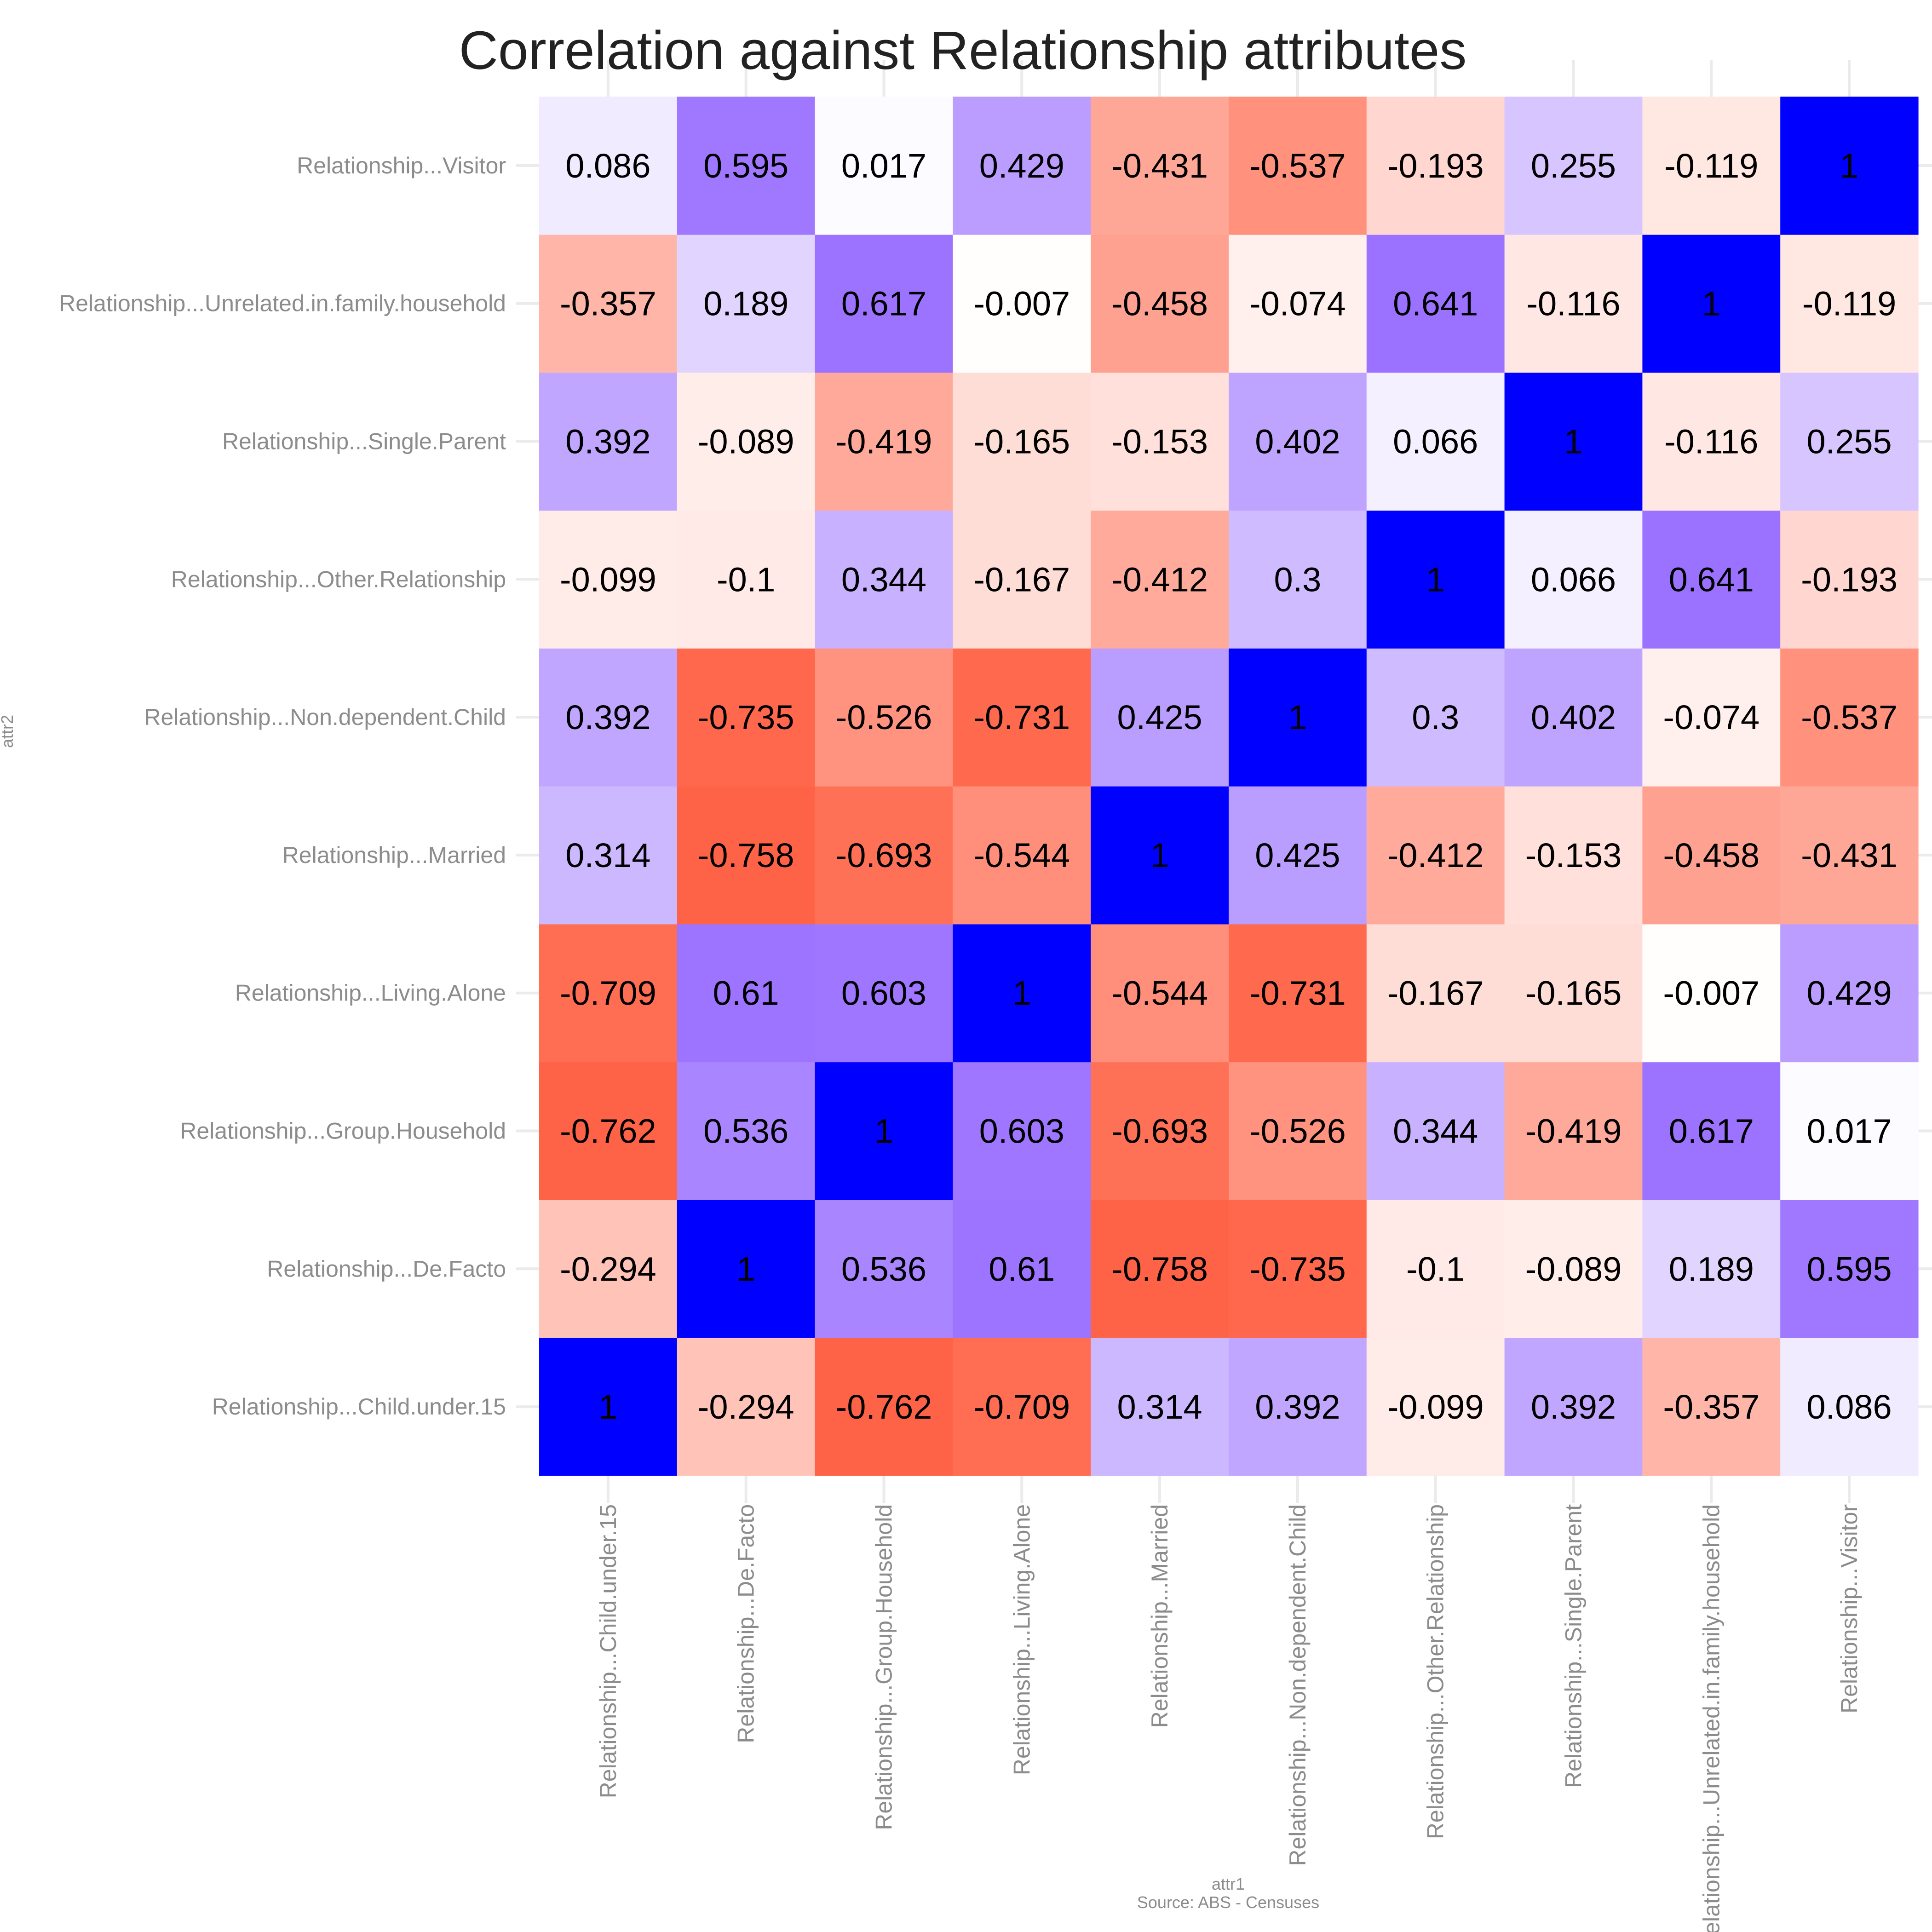 Image resolution: width=1932 pixels, height=1932 pixels. I want to click on cell-value-label: -0.709, so click(1021, 1407).